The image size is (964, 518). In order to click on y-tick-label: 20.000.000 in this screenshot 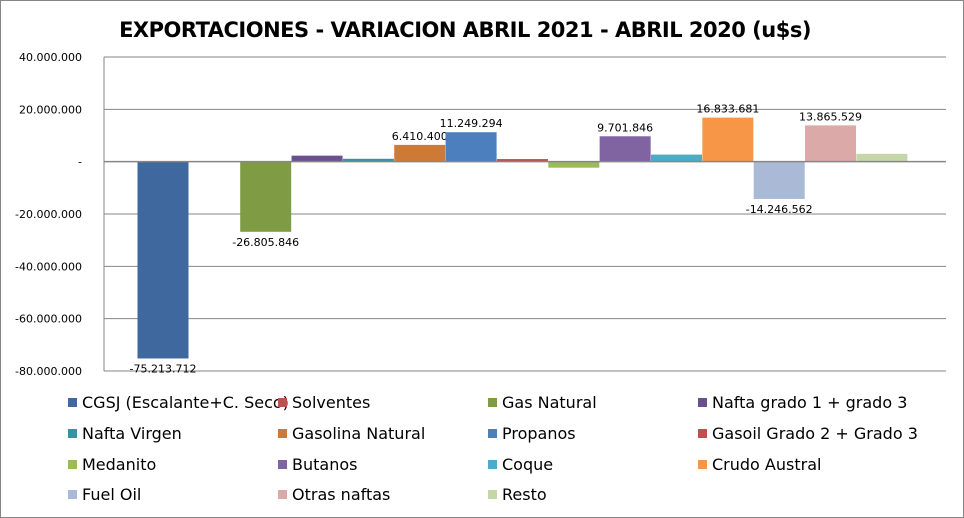, I will do `click(50, 109)`.